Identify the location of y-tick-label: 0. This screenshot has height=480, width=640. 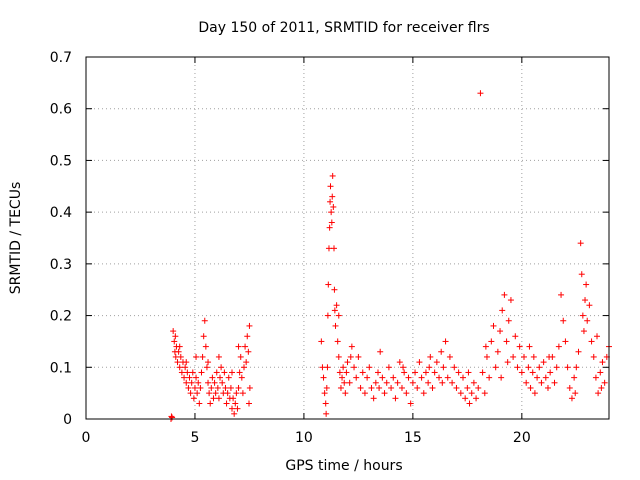
(67, 420).